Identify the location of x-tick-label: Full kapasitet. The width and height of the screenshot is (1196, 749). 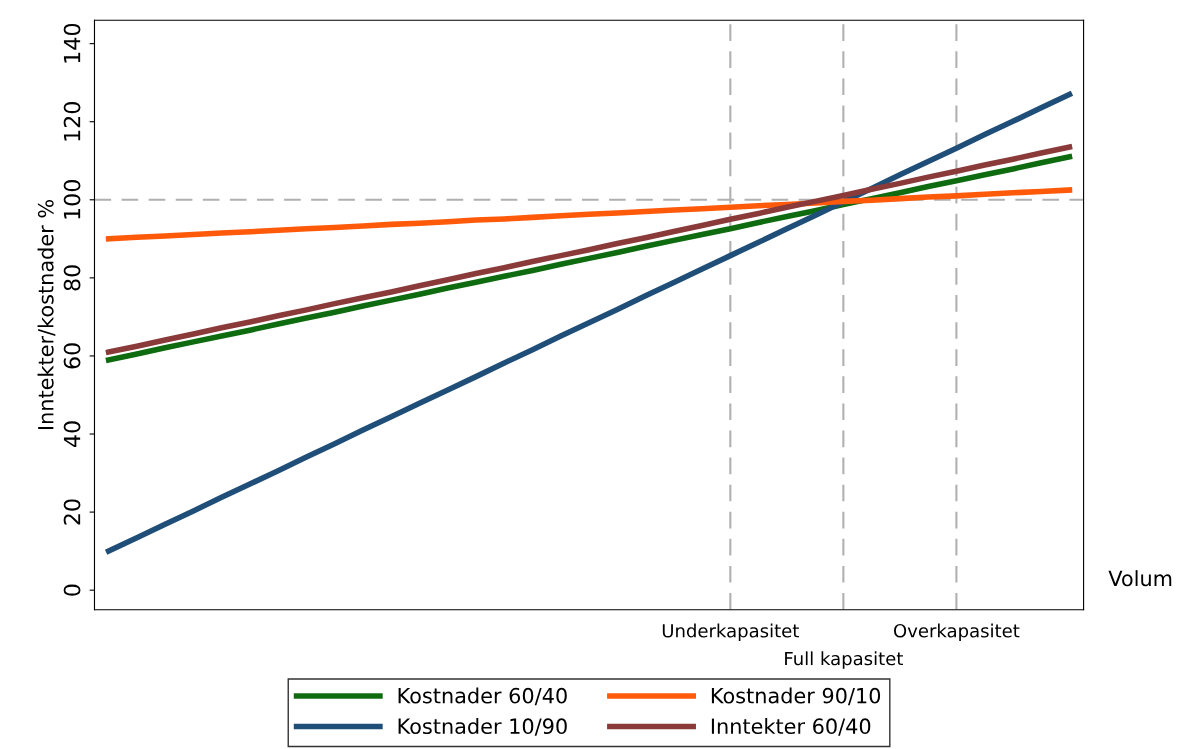
(844, 660).